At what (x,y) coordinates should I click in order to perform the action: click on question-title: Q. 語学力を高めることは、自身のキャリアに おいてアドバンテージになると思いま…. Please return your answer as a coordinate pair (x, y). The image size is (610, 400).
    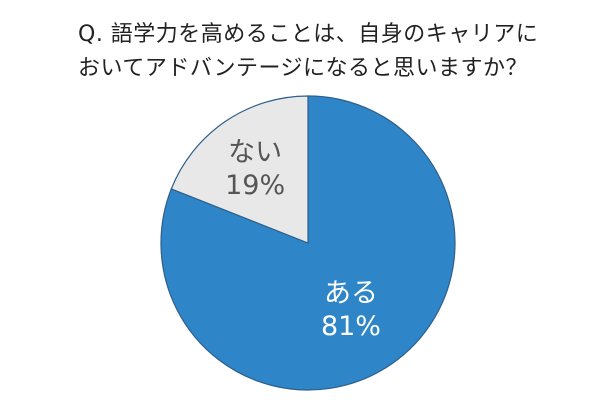
    Looking at the image, I should click on (313, 52).